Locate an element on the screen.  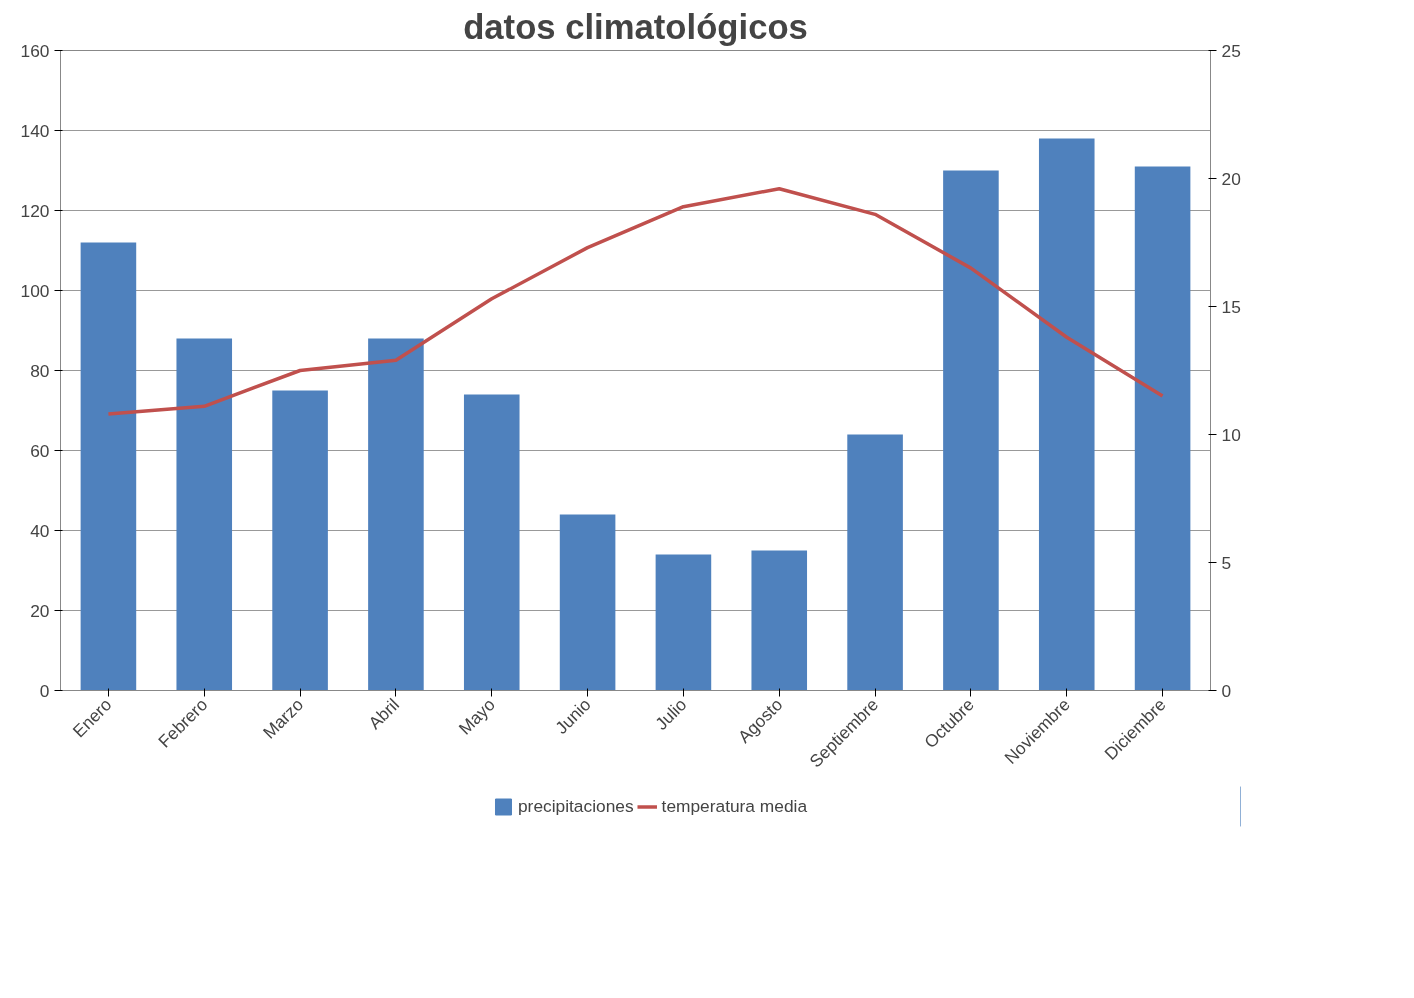
y2-tick-label: 15 is located at coordinates (1231, 306).